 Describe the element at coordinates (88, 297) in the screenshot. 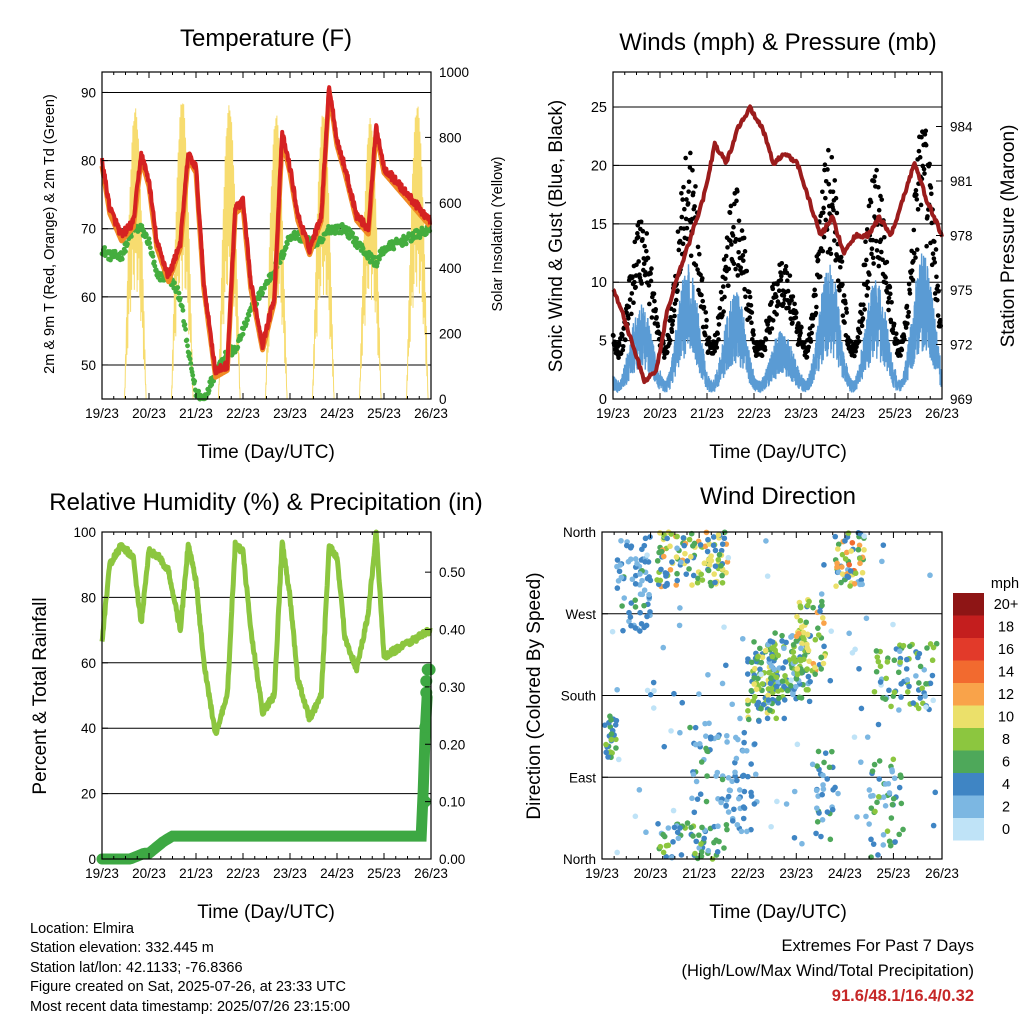

I see `y-tick-label: 60` at that location.